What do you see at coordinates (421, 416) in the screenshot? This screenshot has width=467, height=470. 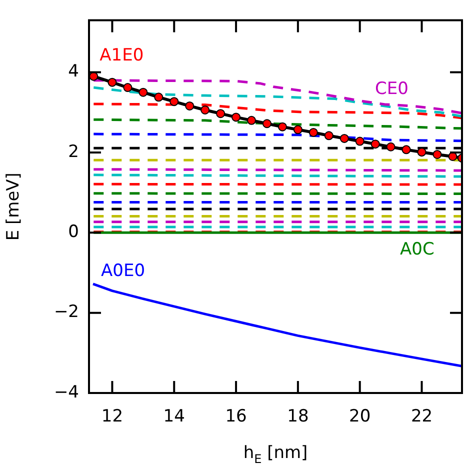 I see `x-tick-label: 22` at bounding box center [421, 416].